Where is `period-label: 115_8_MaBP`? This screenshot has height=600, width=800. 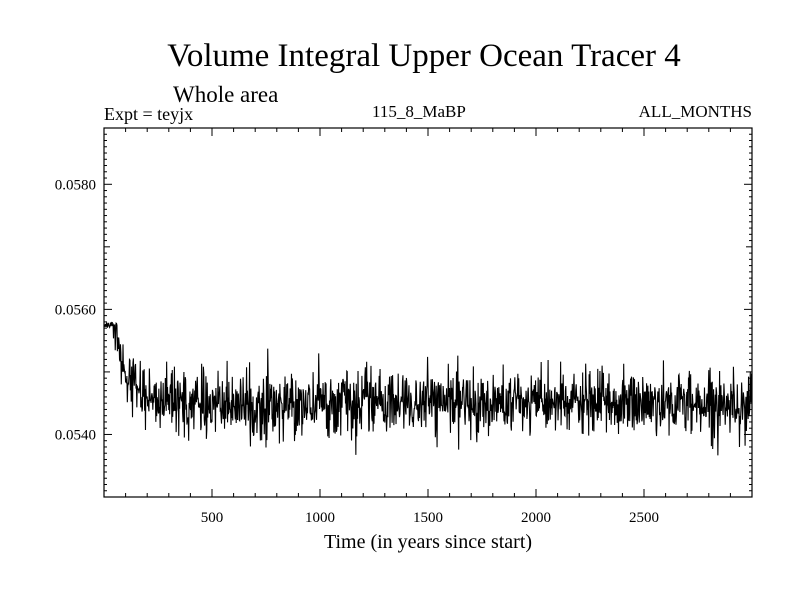
period-label: 115_8_MaBP is located at coordinates (419, 111).